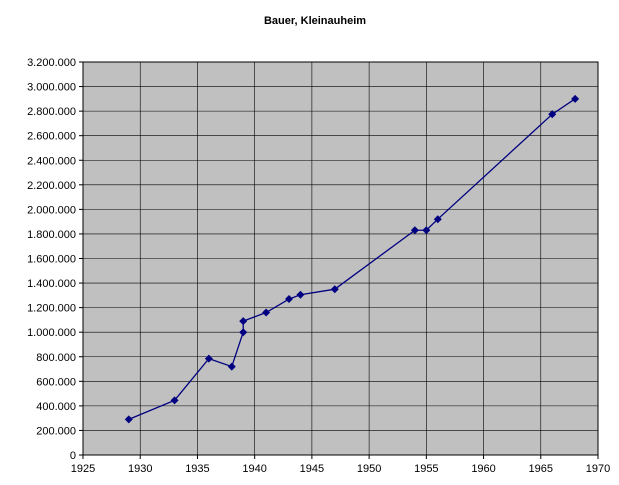 The width and height of the screenshot is (619, 485). Describe the element at coordinates (51, 112) in the screenshot. I see `y-tick-label: 2.800.000` at that location.